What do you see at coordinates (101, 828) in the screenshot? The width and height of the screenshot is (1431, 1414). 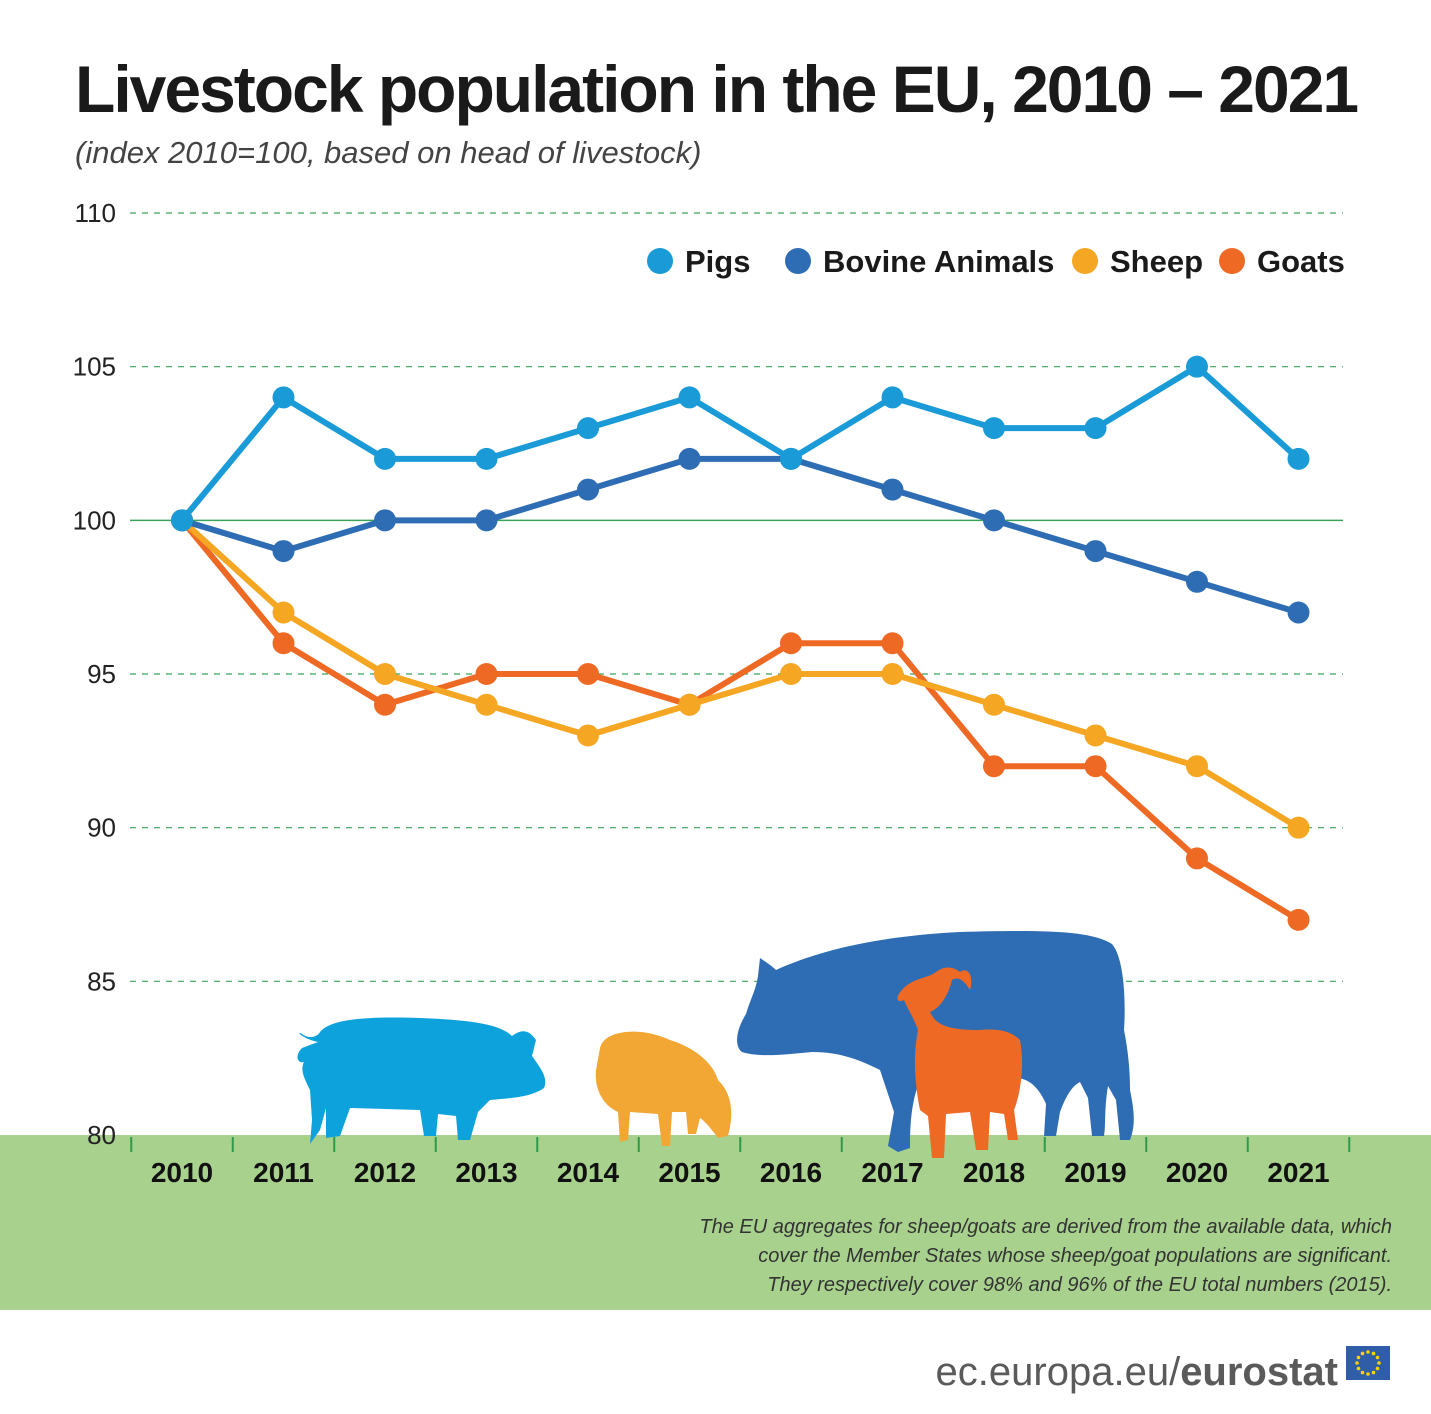 I see `y-tick-label: 90` at bounding box center [101, 828].